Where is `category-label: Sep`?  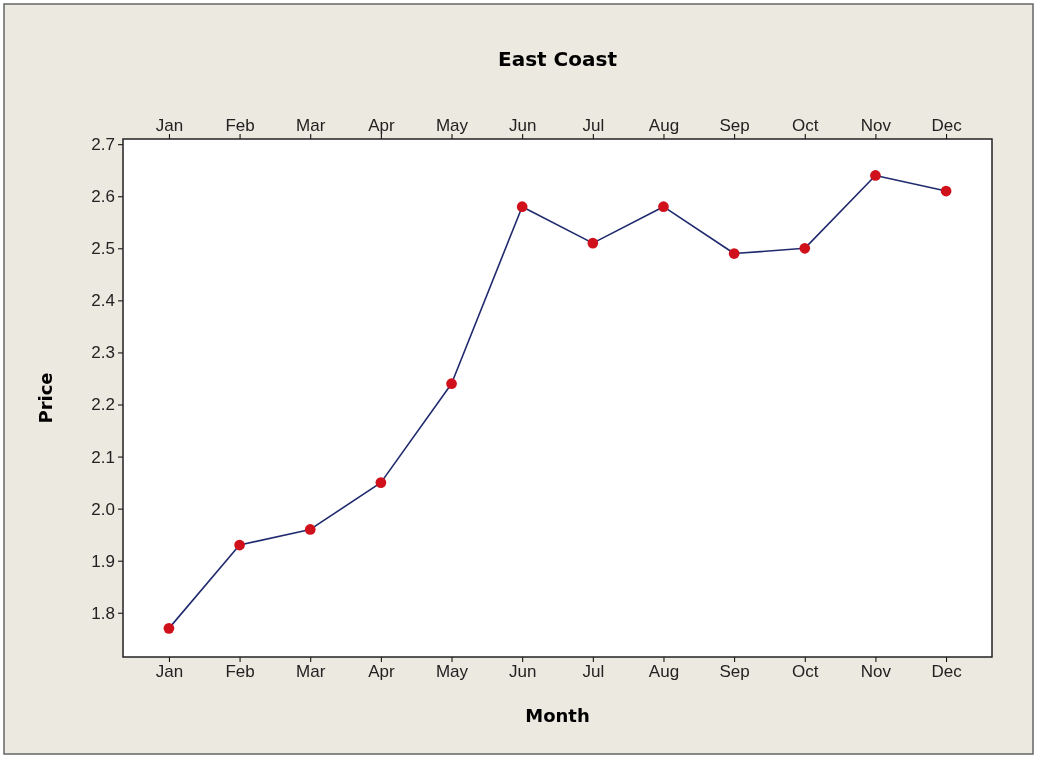 category-label: Sep is located at coordinates (734, 672).